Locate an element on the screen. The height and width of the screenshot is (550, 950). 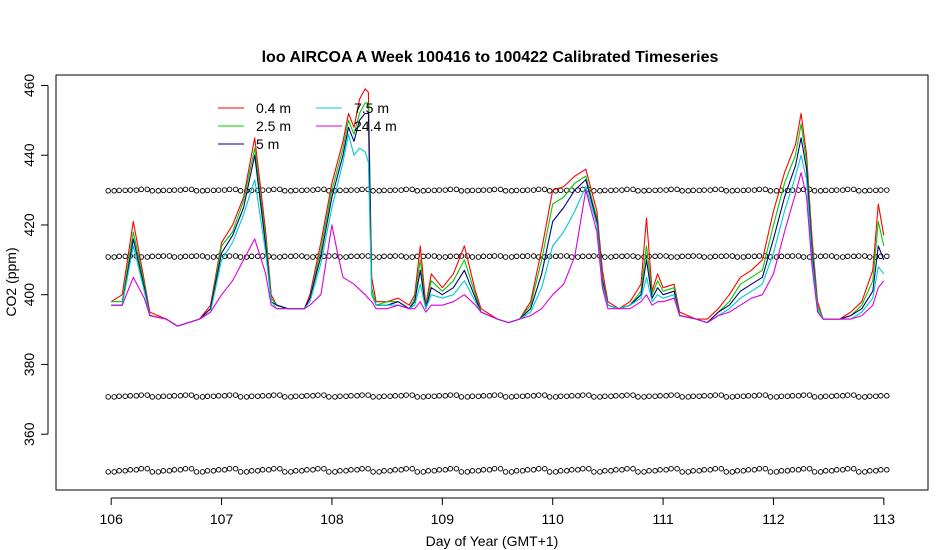
x-tick-label: 108 is located at coordinates (332, 519).